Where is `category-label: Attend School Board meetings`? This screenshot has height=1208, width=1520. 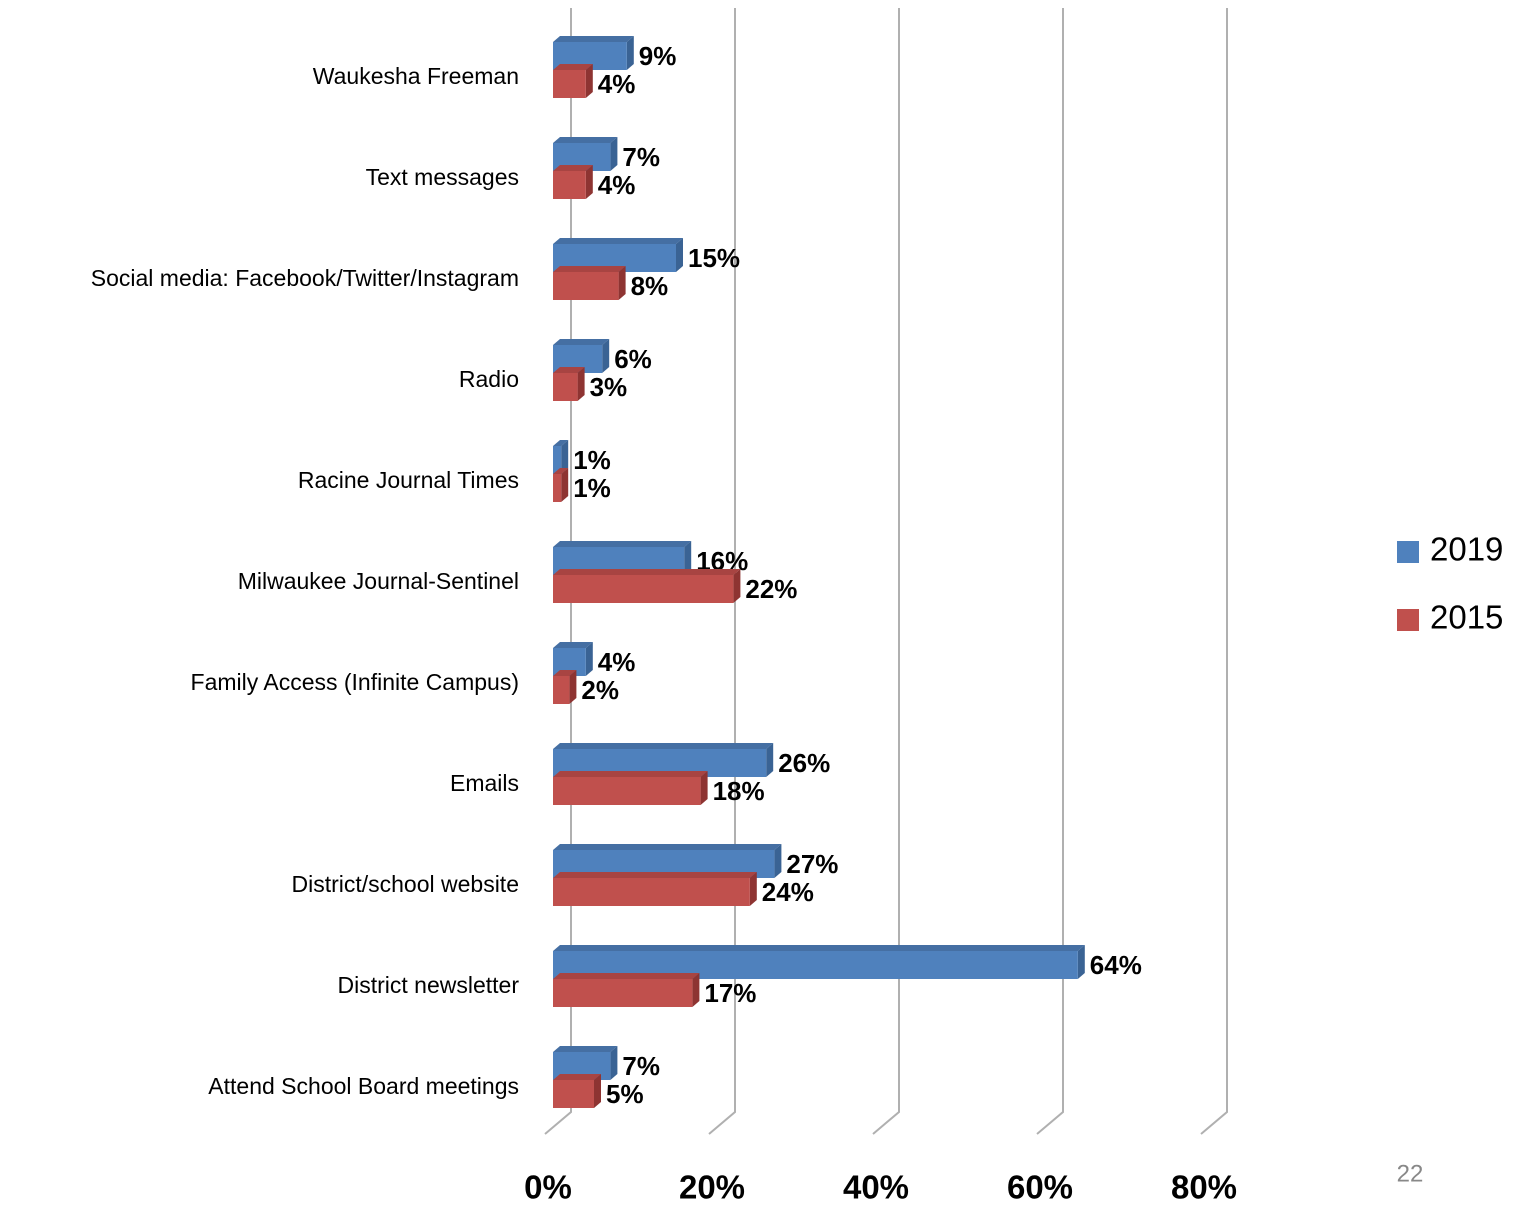 category-label: Attend School Board meetings is located at coordinates (363, 1086).